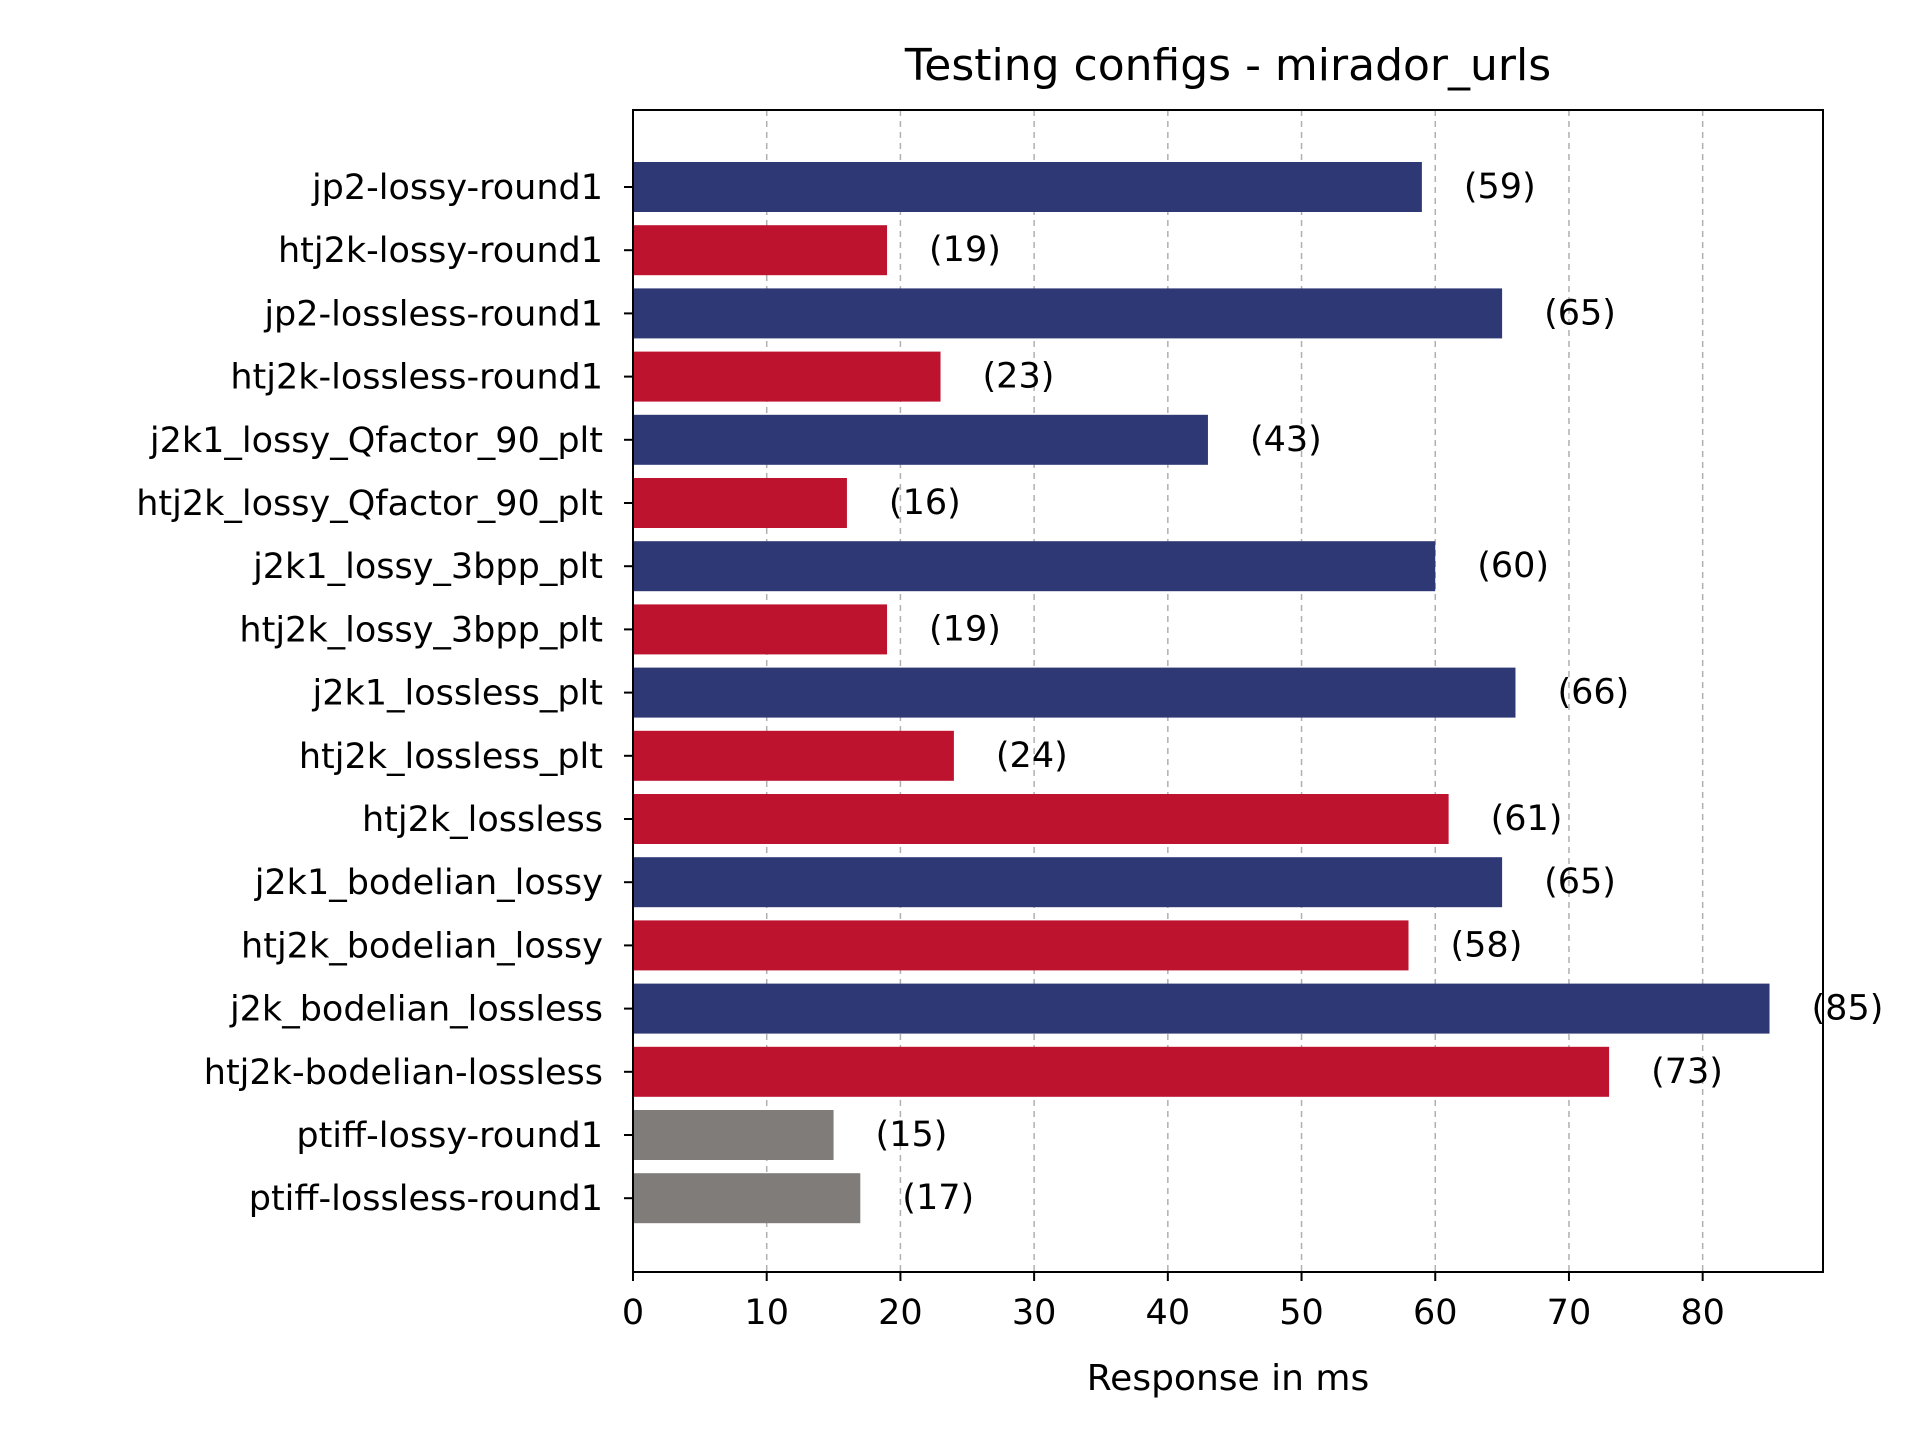 Image resolution: width=1920 pixels, height=1440 pixels. Describe the element at coordinates (938, 1198) in the screenshot. I see `value-label: (17)` at that location.